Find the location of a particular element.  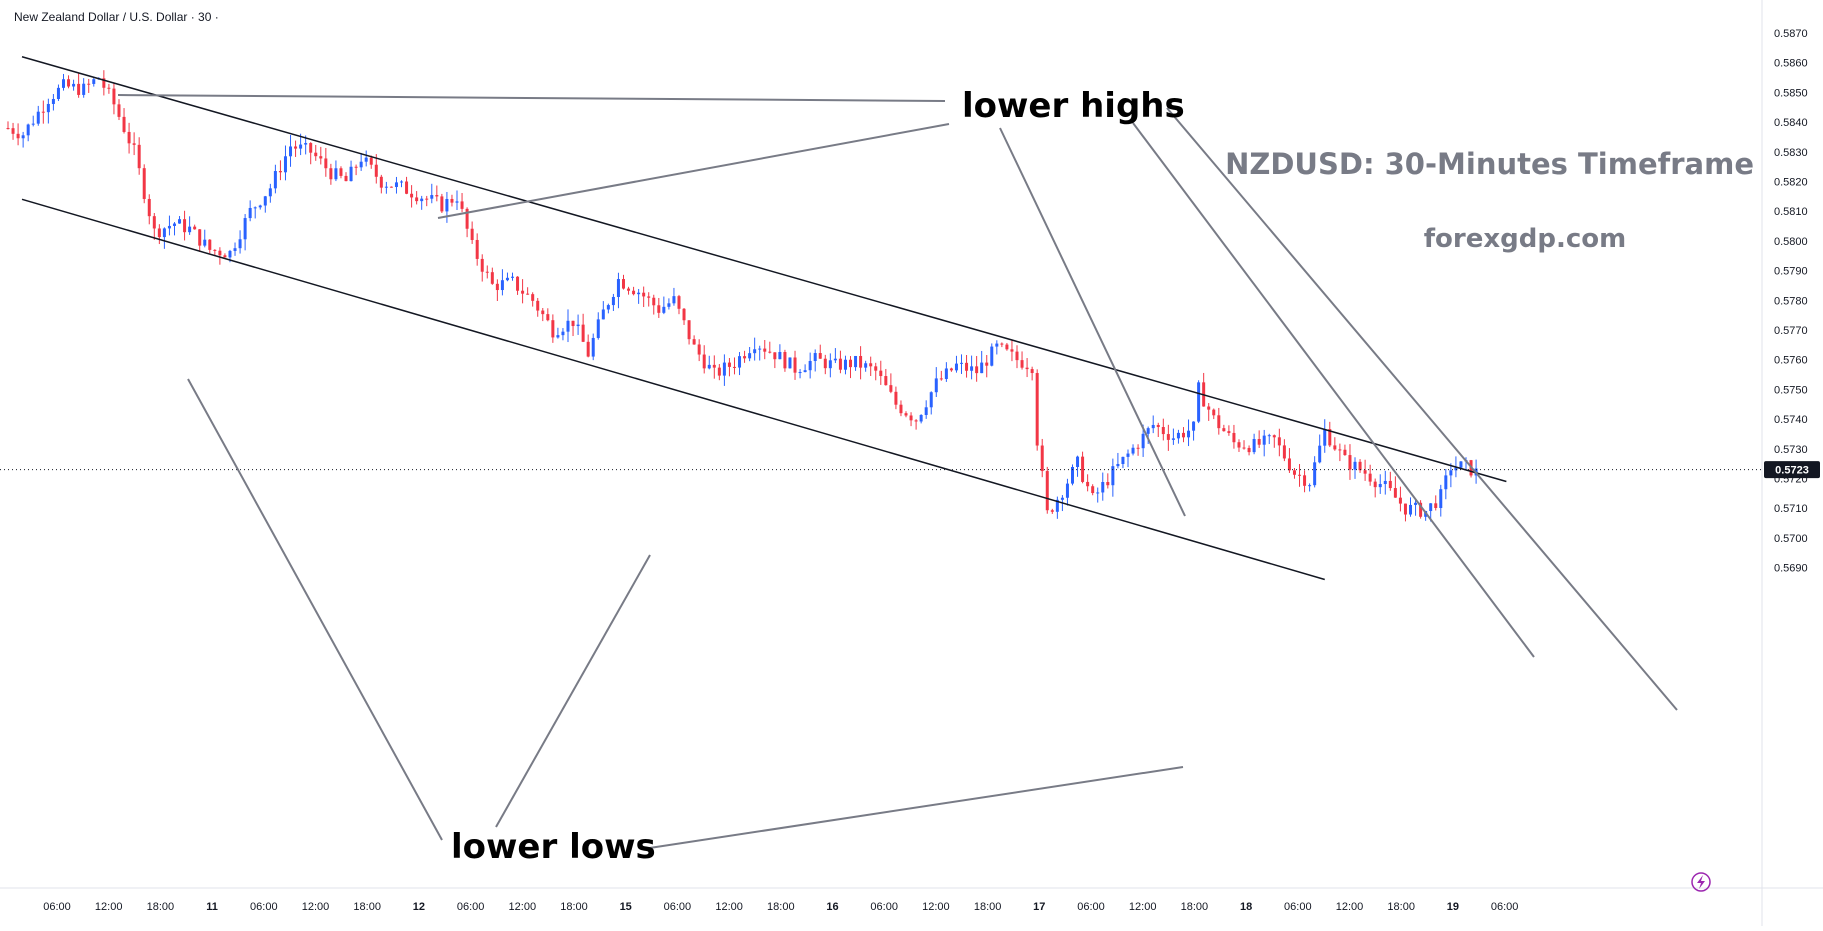

price-tick-label: 0.5840 is located at coordinates (1791, 123).